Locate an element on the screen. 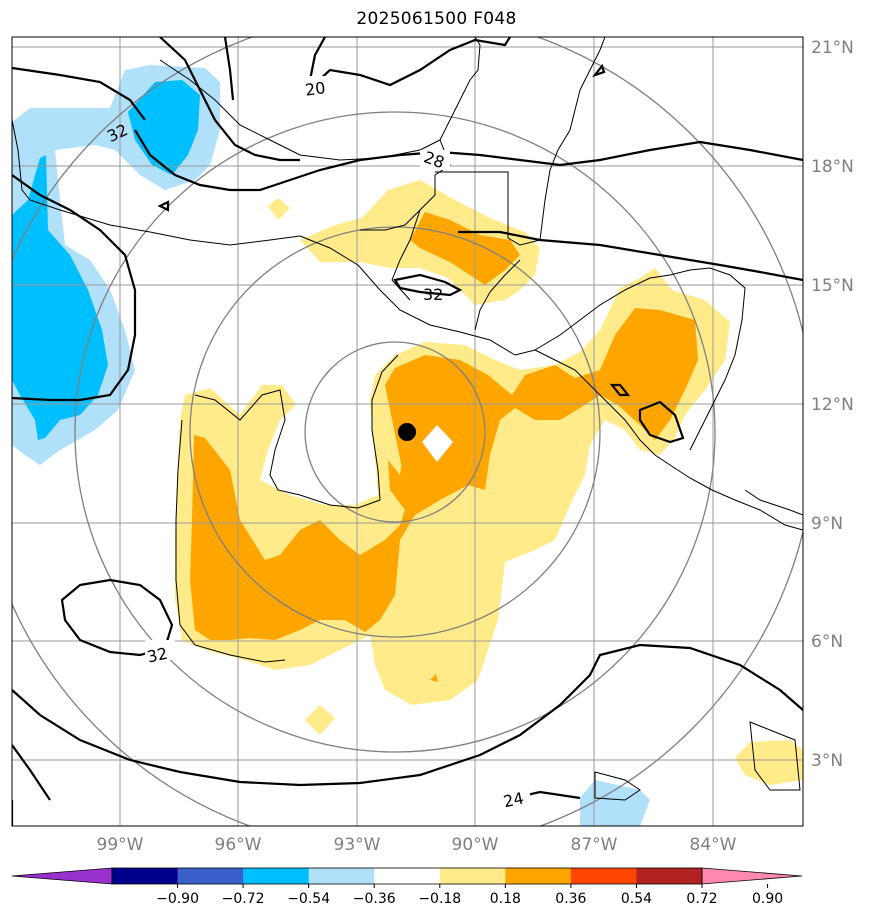 Image resolution: width=873 pixels, height=924 pixels. colorbar-extend-low is located at coordinates (62, 876).